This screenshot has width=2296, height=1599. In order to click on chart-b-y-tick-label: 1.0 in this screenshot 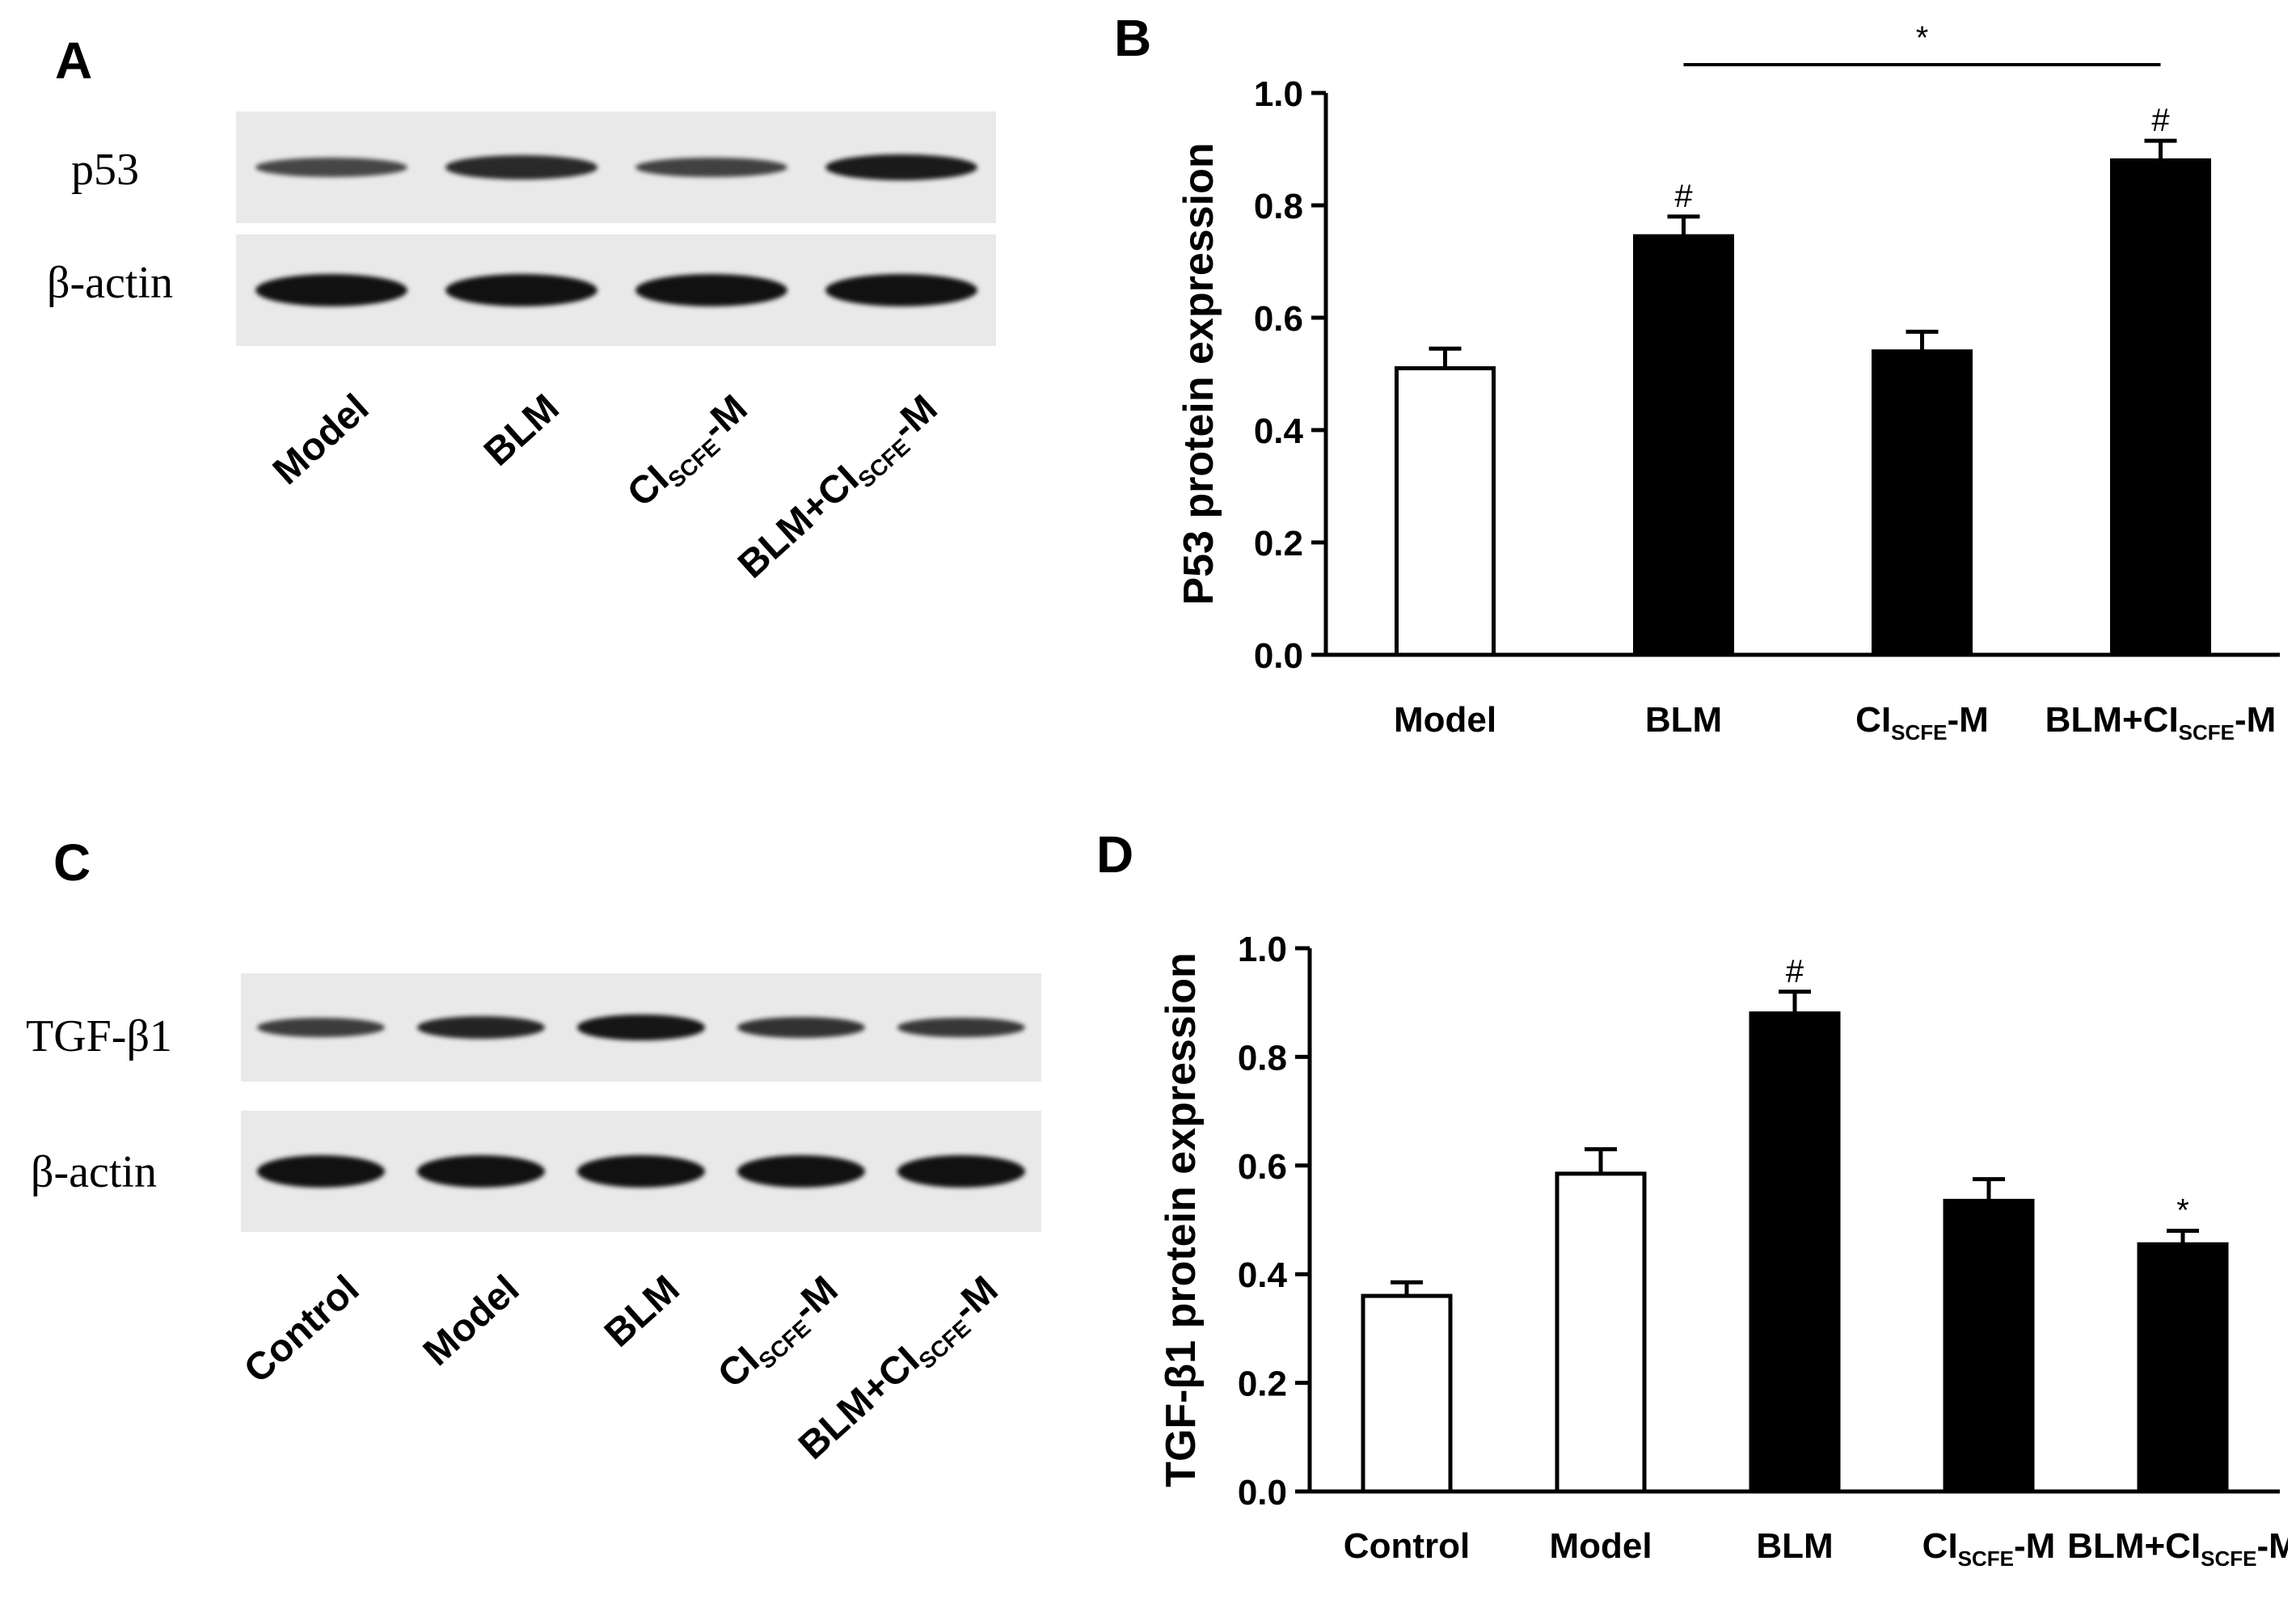, I will do `click(1278, 94)`.